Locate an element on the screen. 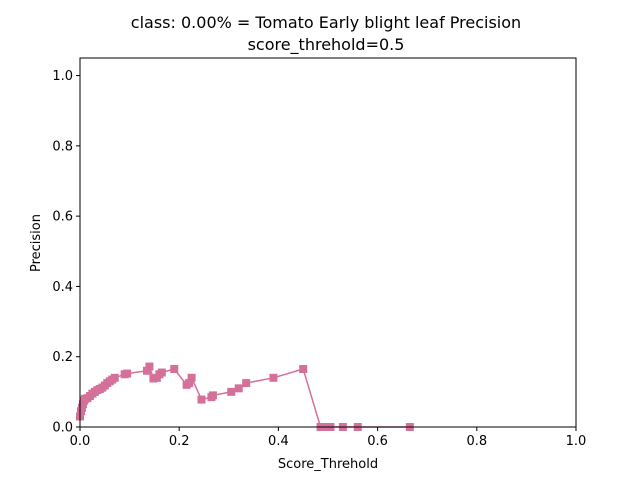  y-axis-ticks: 0.0 0.2 0.4 0.6 0.8 1.0 is located at coordinates (66, 252).